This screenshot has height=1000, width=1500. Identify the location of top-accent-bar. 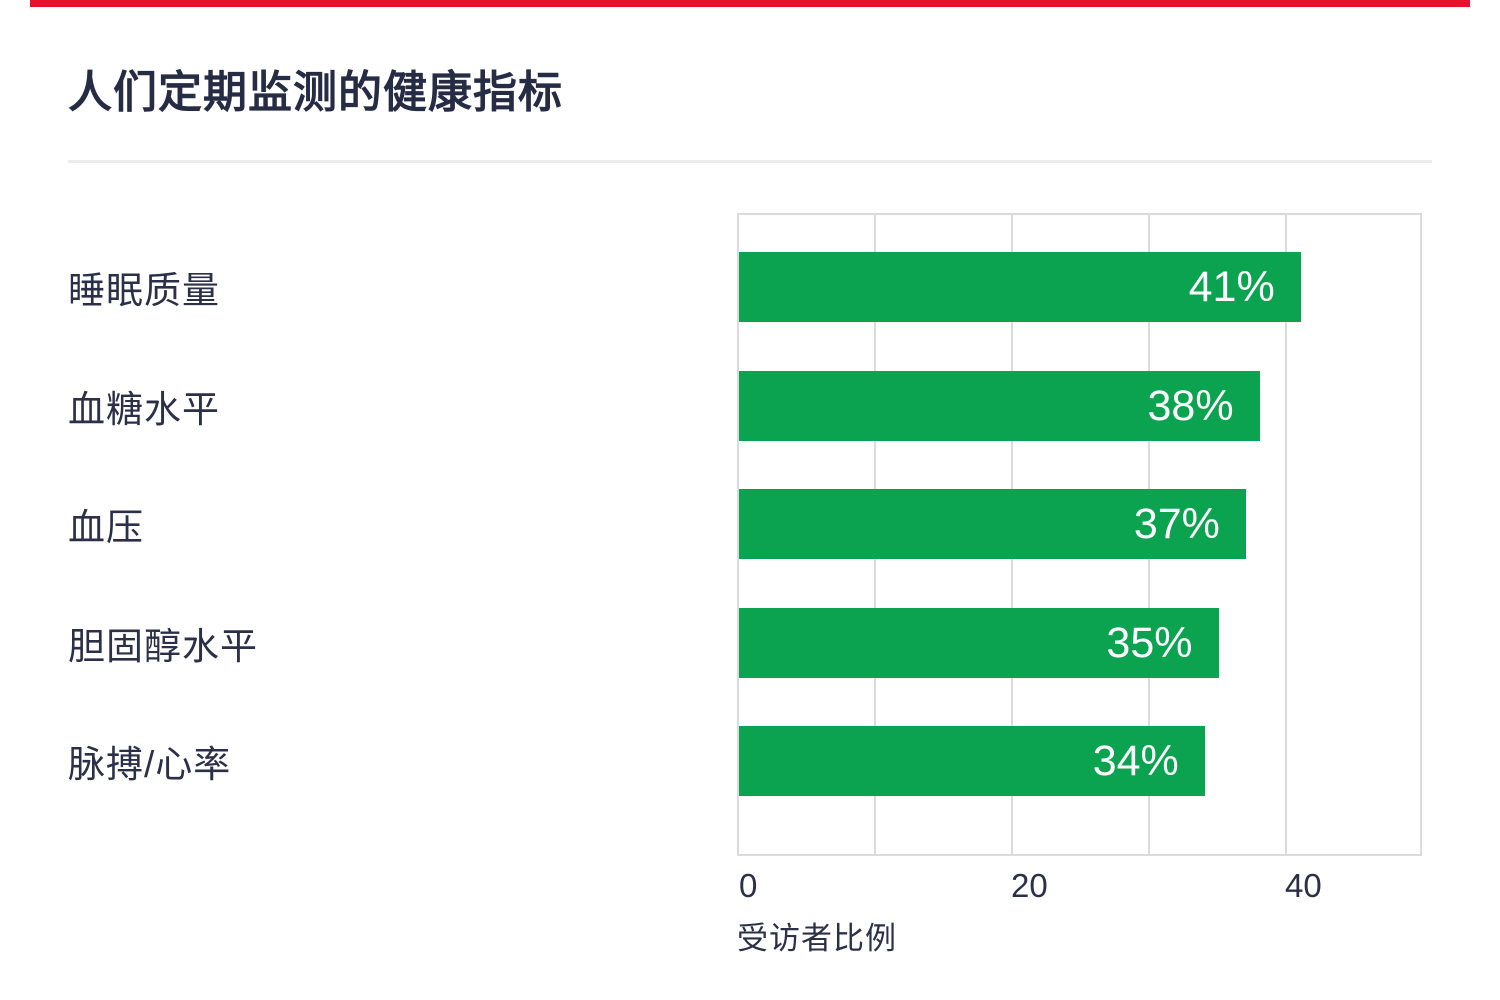
(750, 3).